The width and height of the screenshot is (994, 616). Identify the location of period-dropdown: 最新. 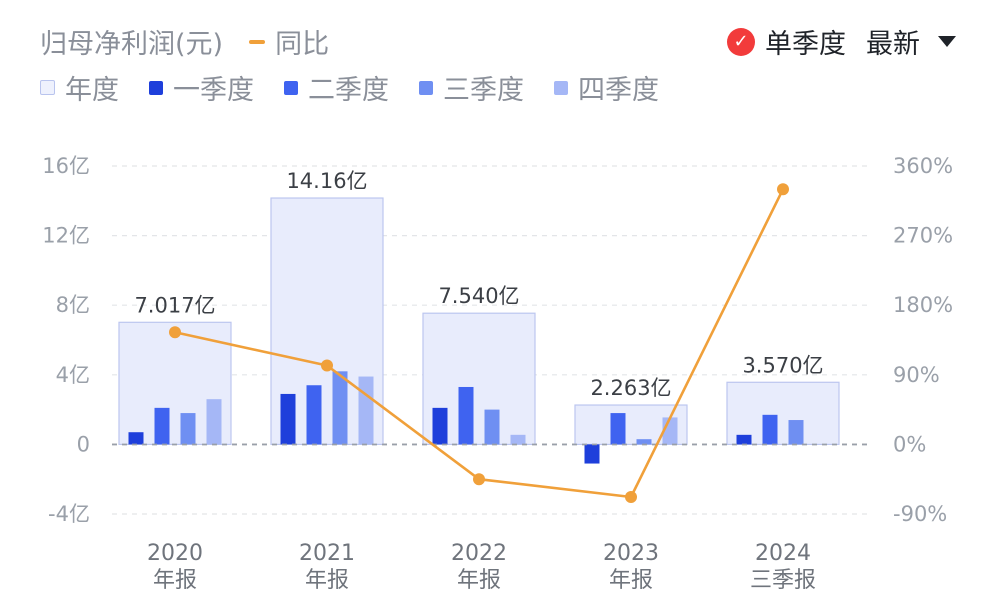
(911, 41).